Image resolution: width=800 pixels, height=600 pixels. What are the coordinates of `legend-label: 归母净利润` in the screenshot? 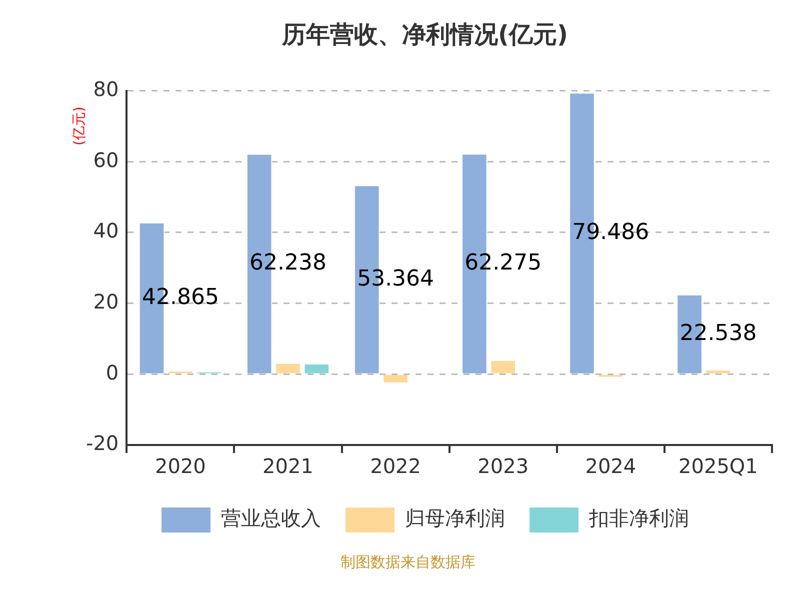 It's located at (455, 518).